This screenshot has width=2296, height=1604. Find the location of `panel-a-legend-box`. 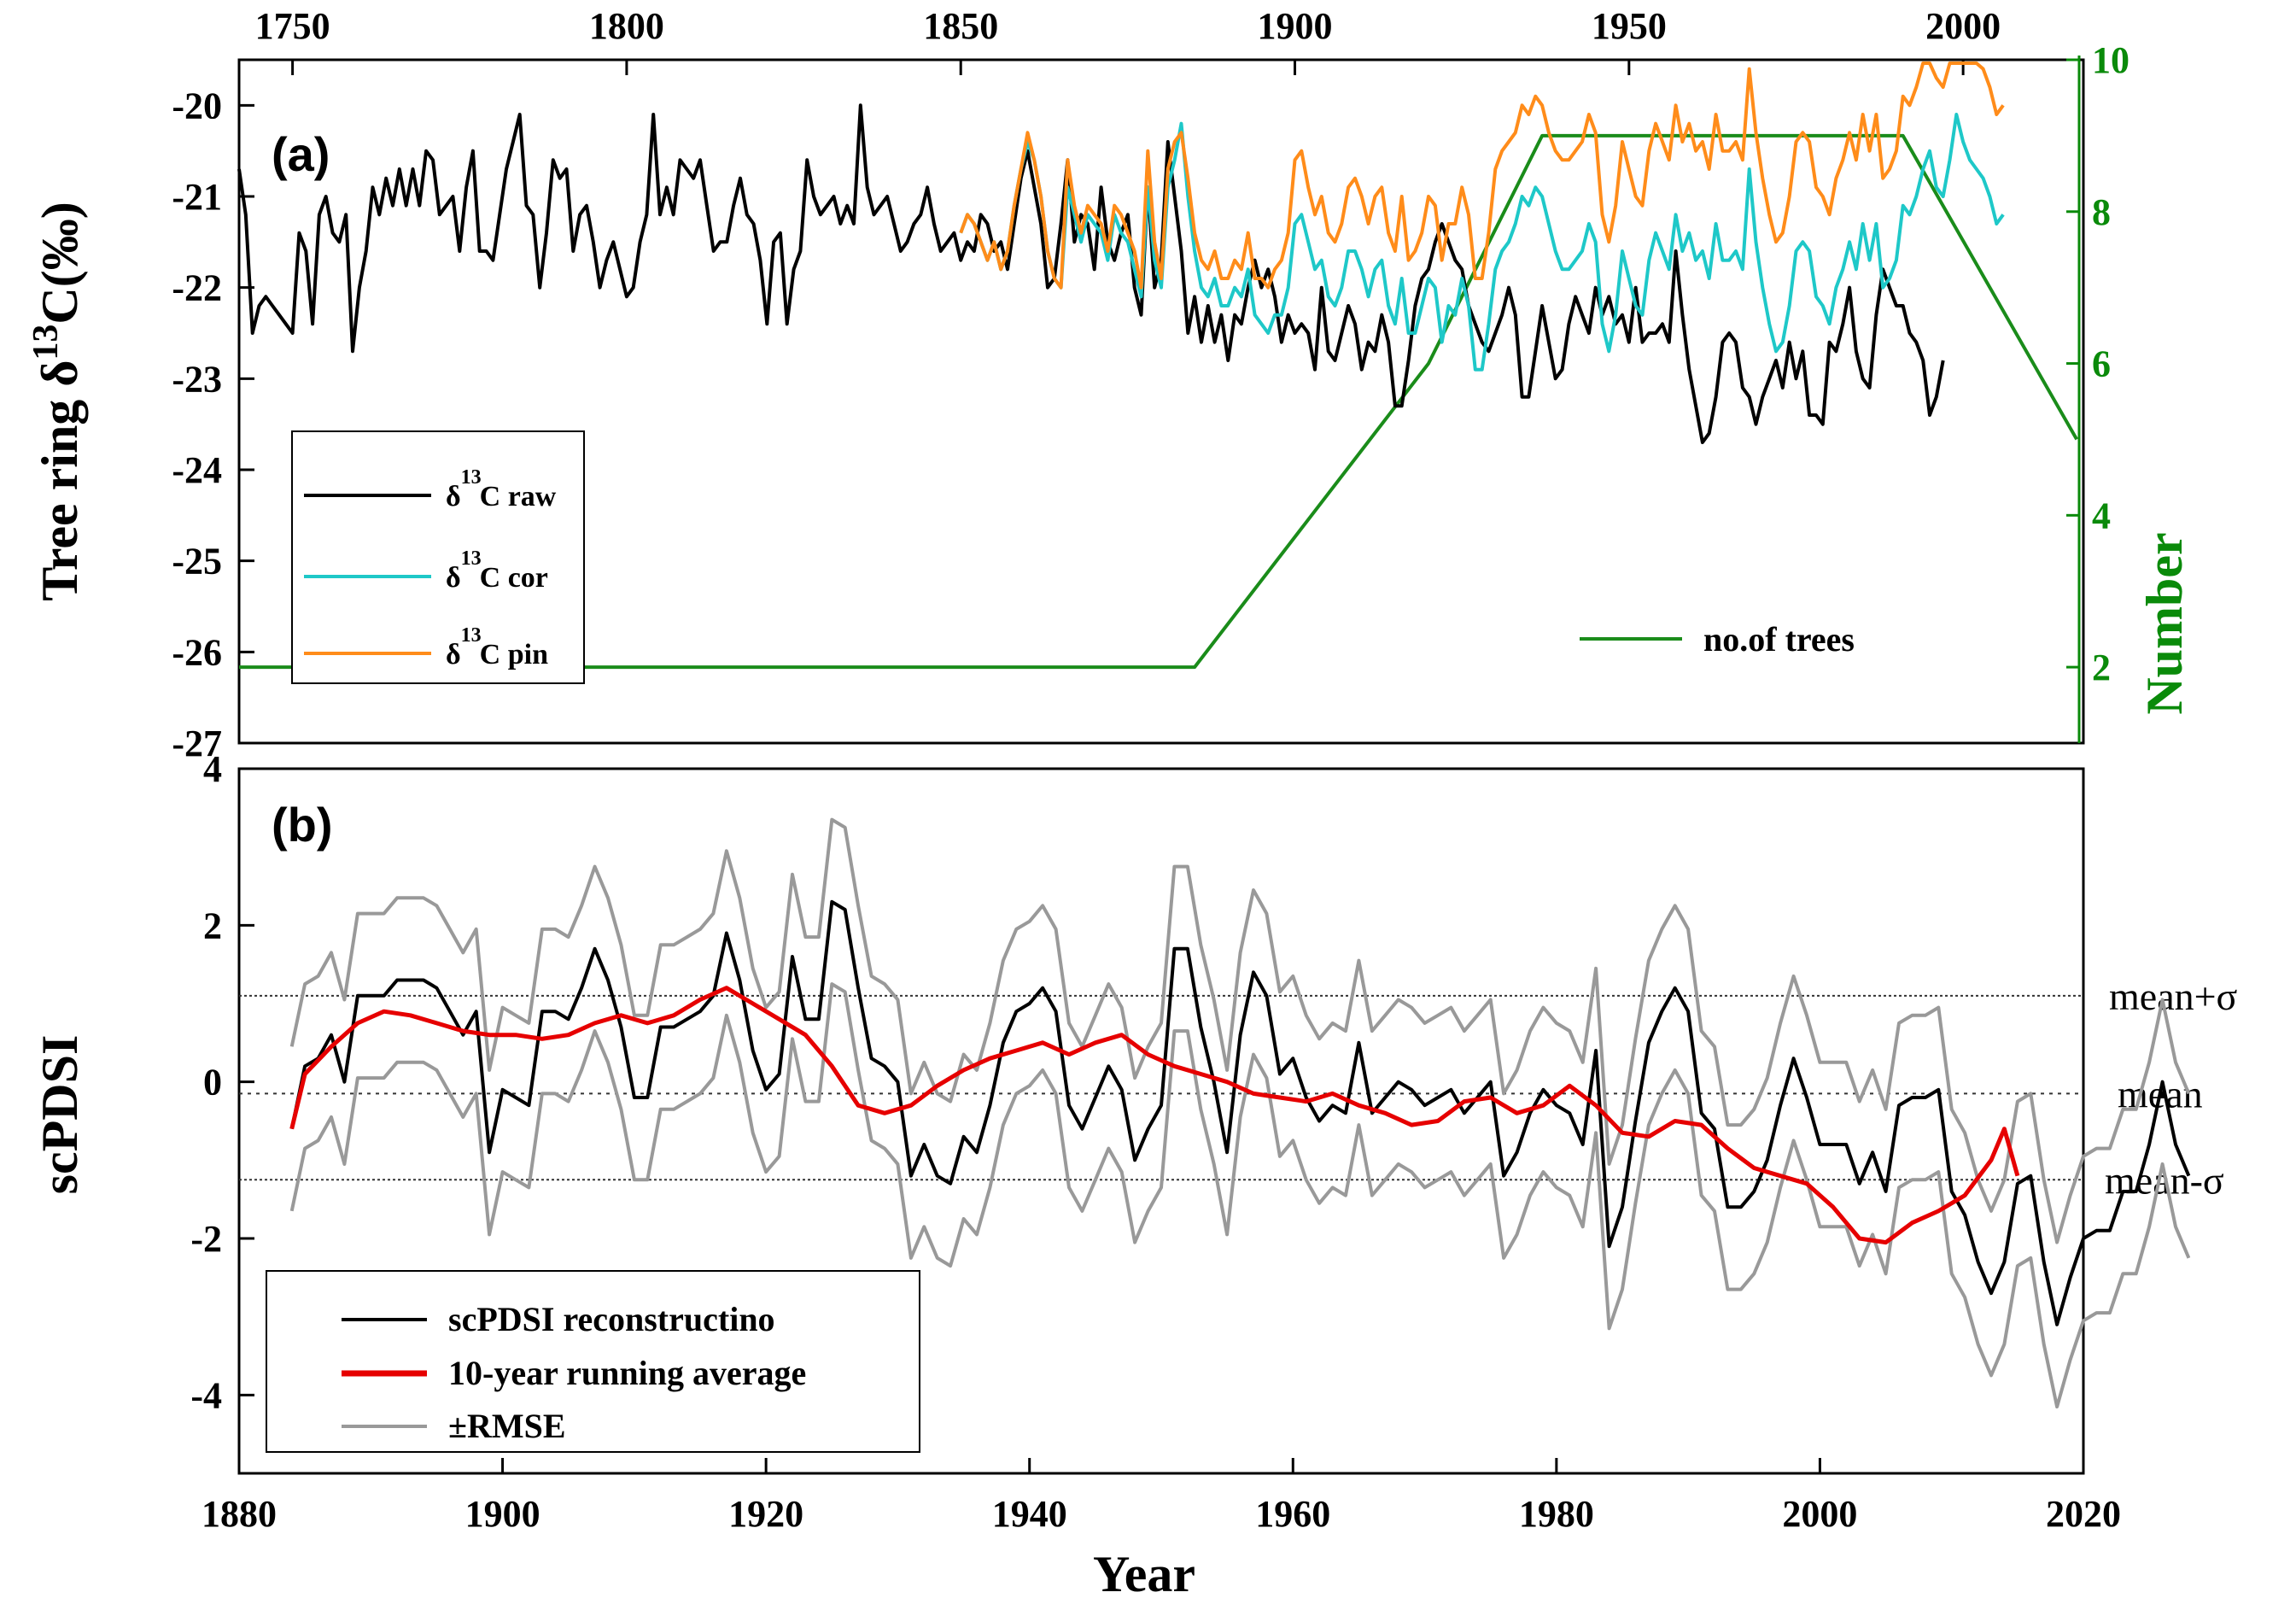

panel-a-legend-box is located at coordinates (438, 557).